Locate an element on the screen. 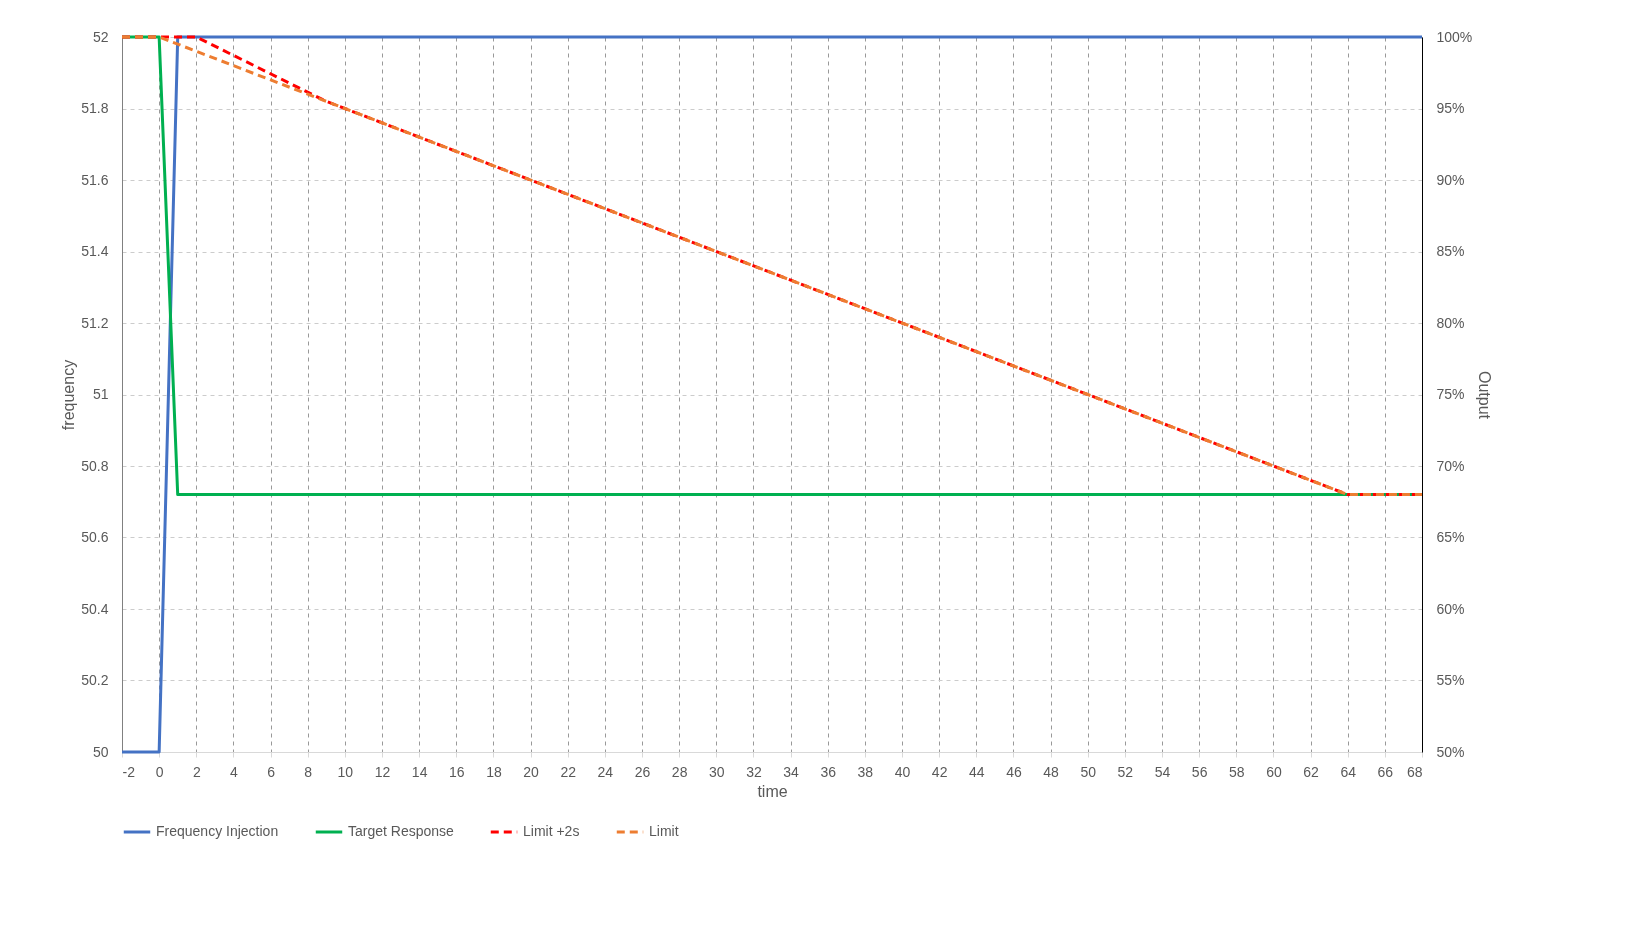 Image resolution: width=1648 pixels, height=951 pixels. x-tick-label: 46 is located at coordinates (1014, 771).